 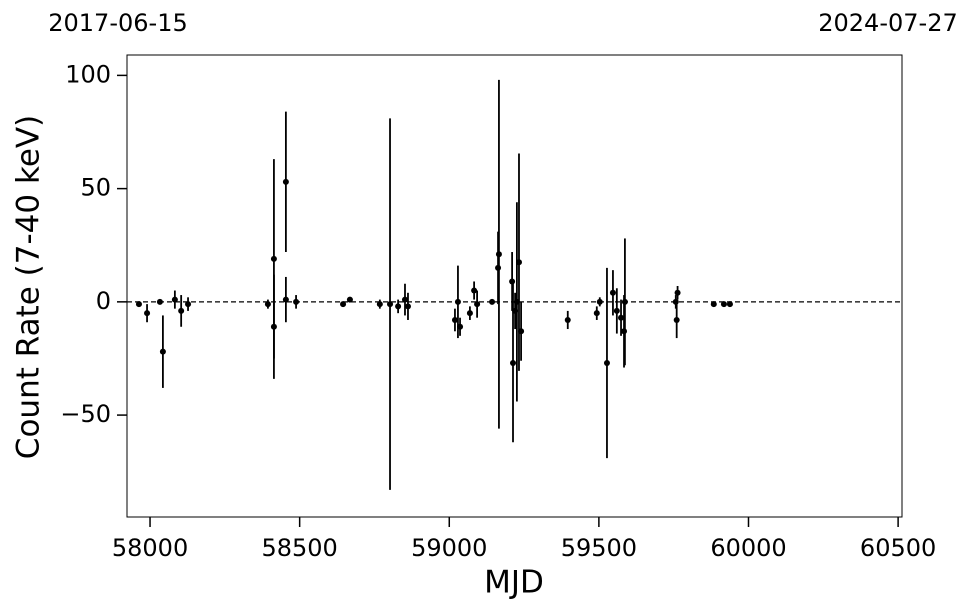 I want to click on x-tick-label: 60000, so click(x=748, y=548).